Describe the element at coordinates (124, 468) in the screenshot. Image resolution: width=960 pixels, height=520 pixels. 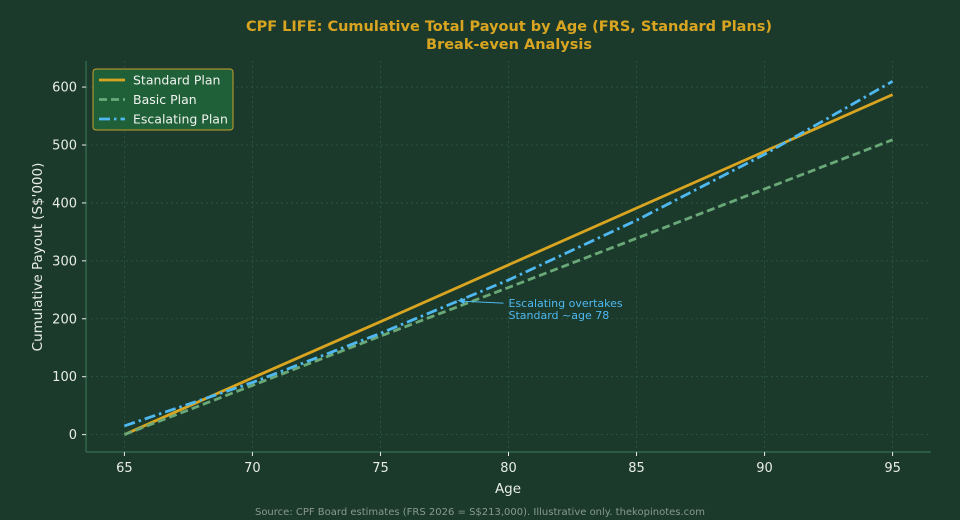
I see `x-tick-label: 65` at that location.